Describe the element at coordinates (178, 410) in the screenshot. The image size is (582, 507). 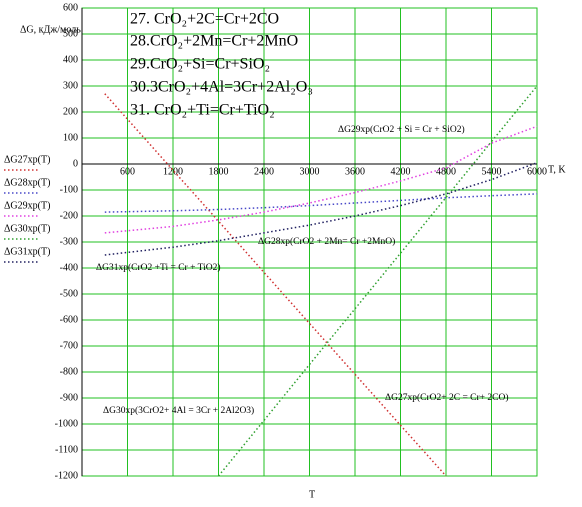
I see `annotation: ΔG30хр(3CrO2+ 4Al = 3Cr + 2Al2O3)` at that location.